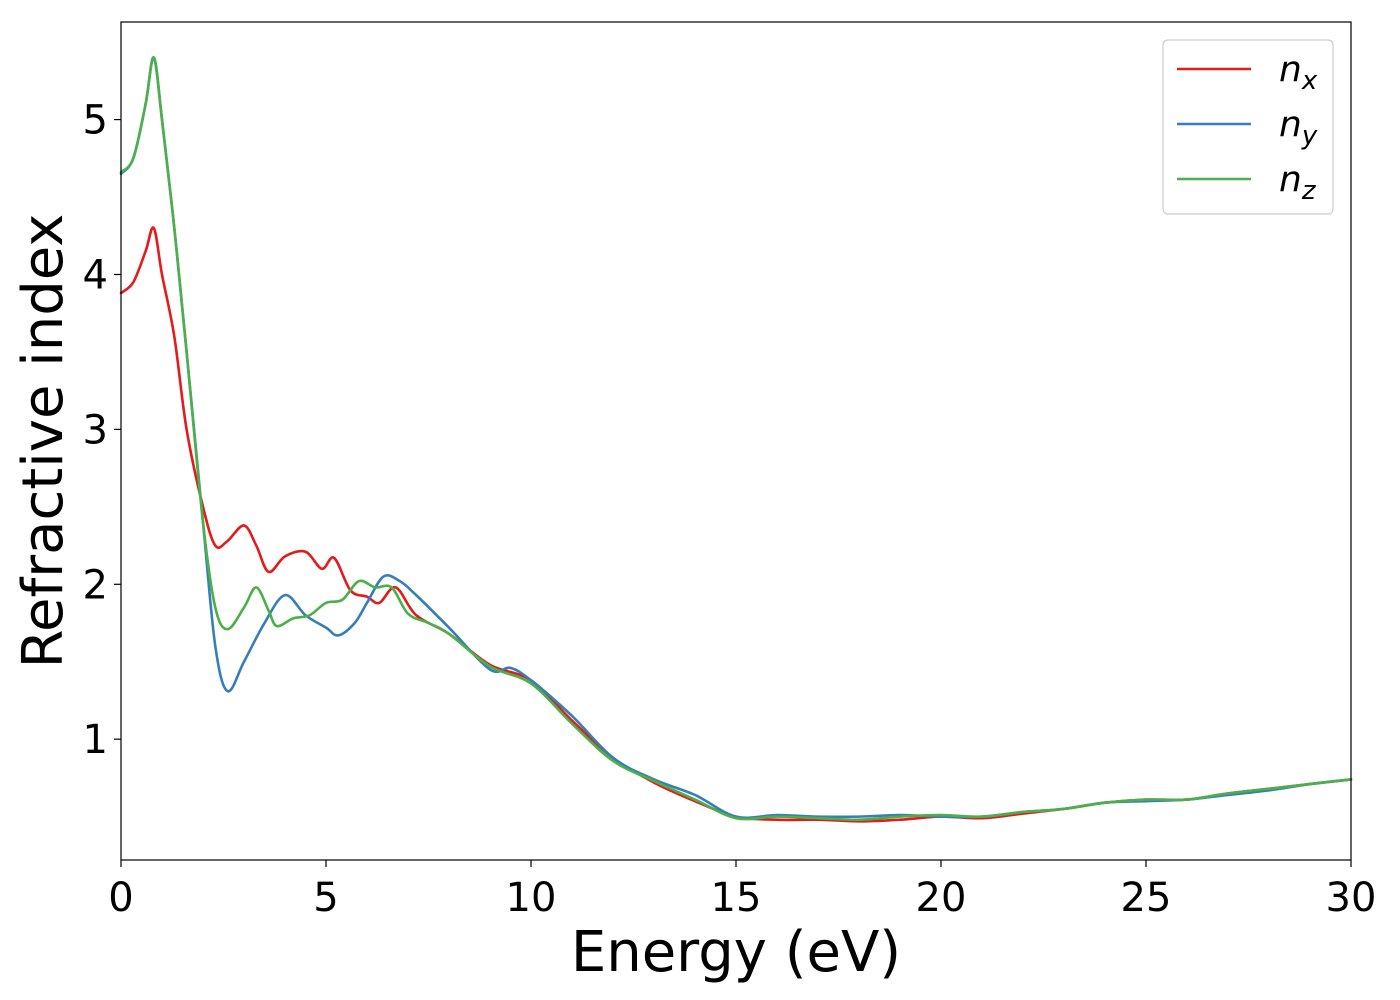 This screenshot has width=1400, height=1000. What do you see at coordinates (1309, 191) in the screenshot?
I see `legend-label-sub: z` at bounding box center [1309, 191].